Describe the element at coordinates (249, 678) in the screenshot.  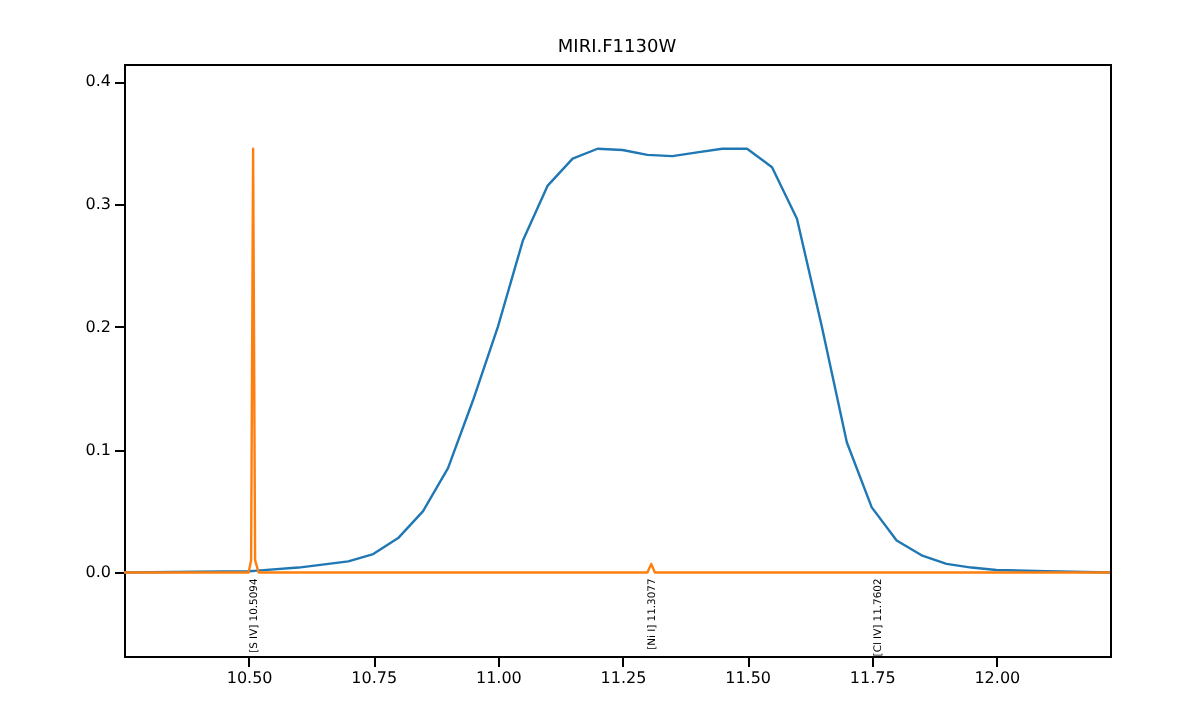
I see `x-tick-label: 10.50` at that location.